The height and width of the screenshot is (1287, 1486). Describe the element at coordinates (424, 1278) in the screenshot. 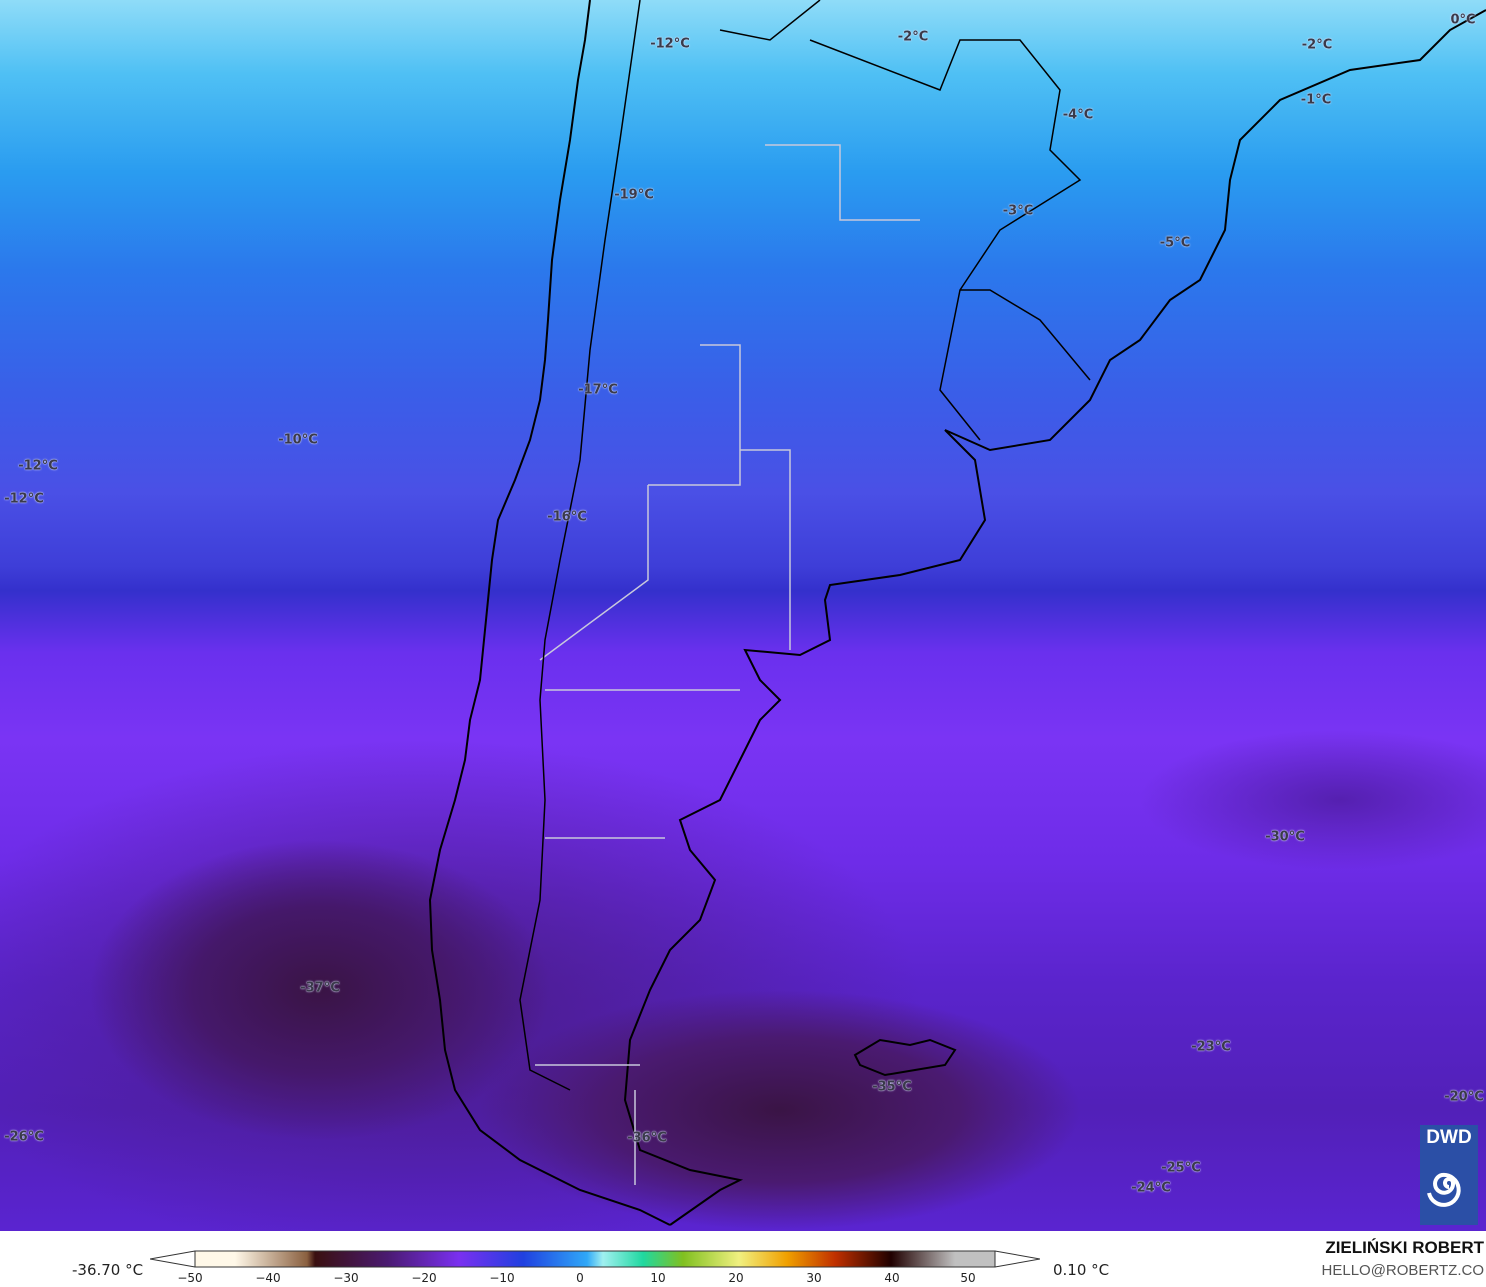

I see `legend-tick: −20` at that location.